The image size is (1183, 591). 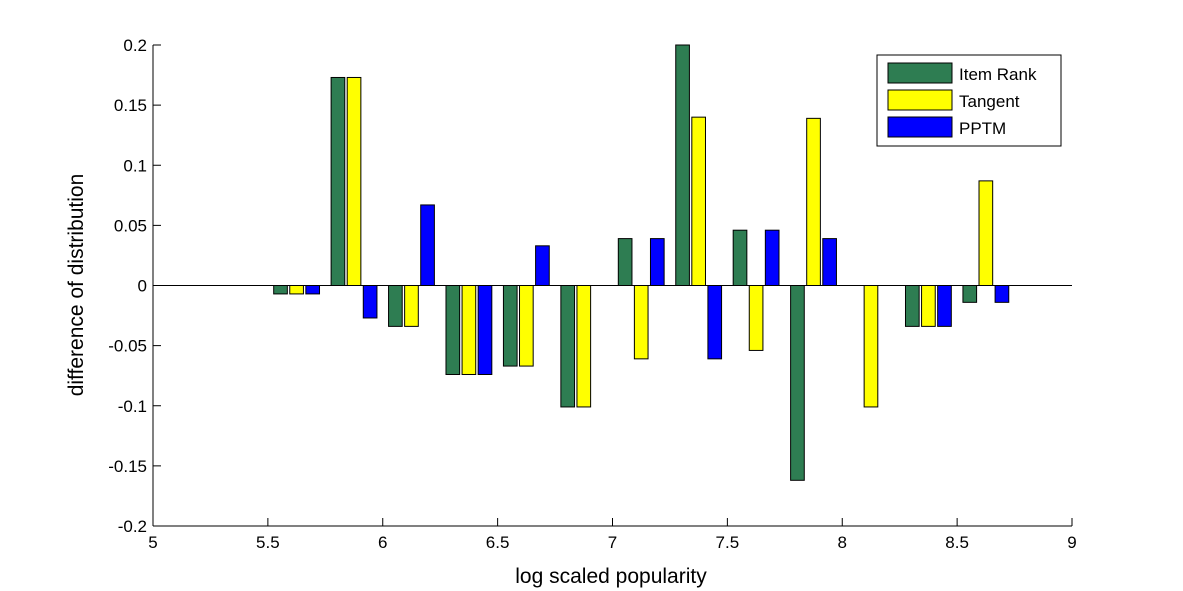 I want to click on legend-label: Item Rank, so click(x=998, y=74).